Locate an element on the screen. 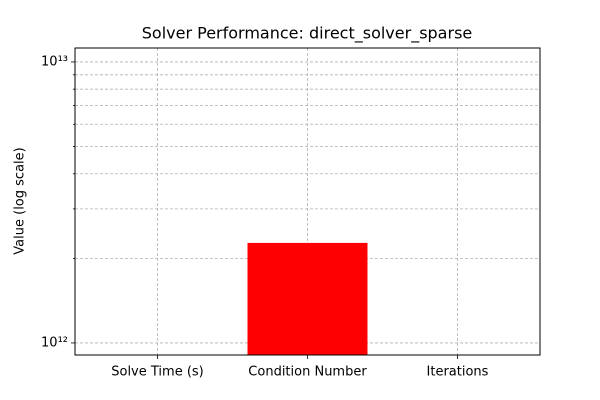  x-tick-label: Solve Time (s) is located at coordinates (157, 372).